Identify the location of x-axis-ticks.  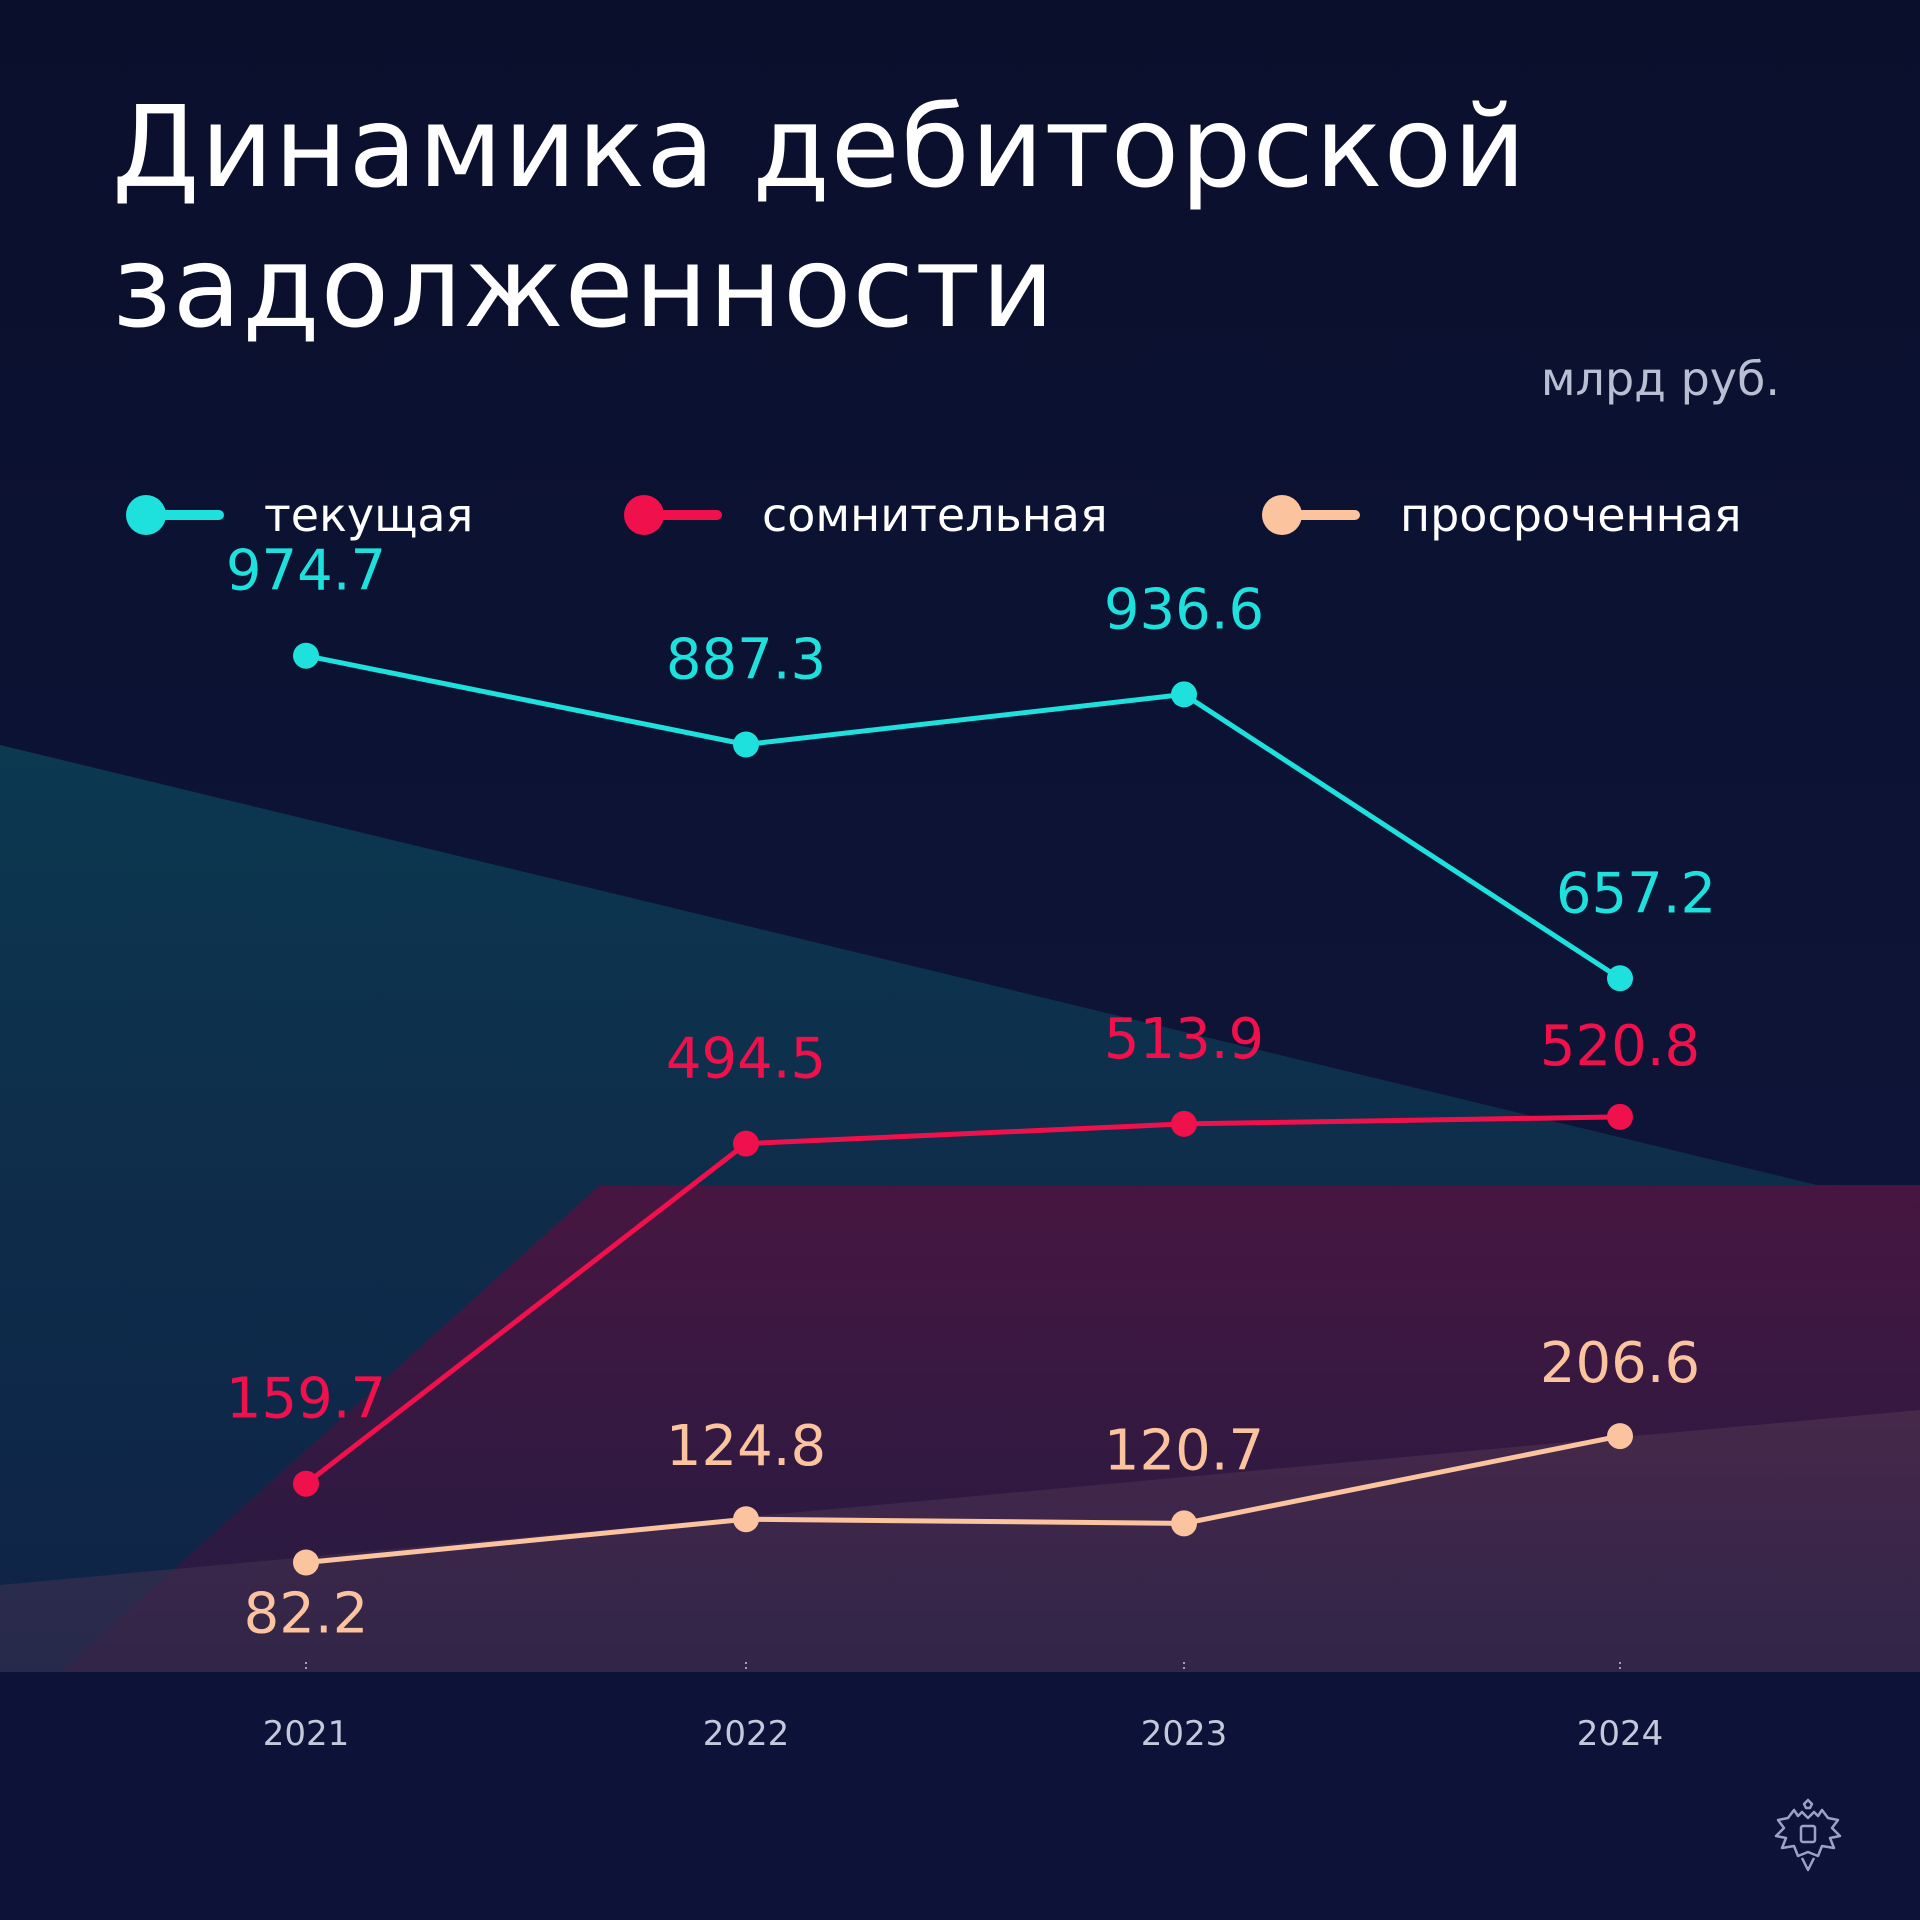
(963, 1667).